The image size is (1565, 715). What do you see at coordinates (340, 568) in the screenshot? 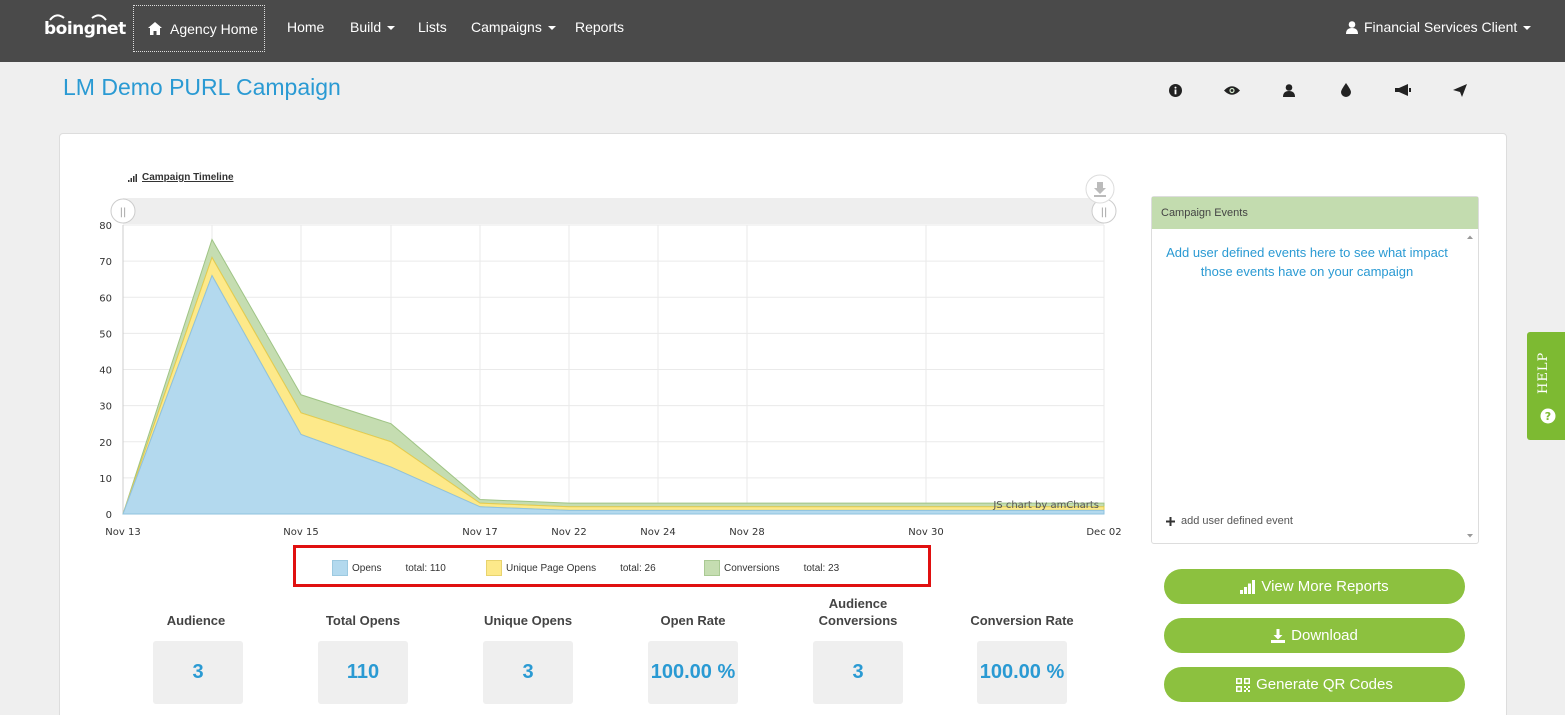
I see `legend-swatch-opens` at bounding box center [340, 568].